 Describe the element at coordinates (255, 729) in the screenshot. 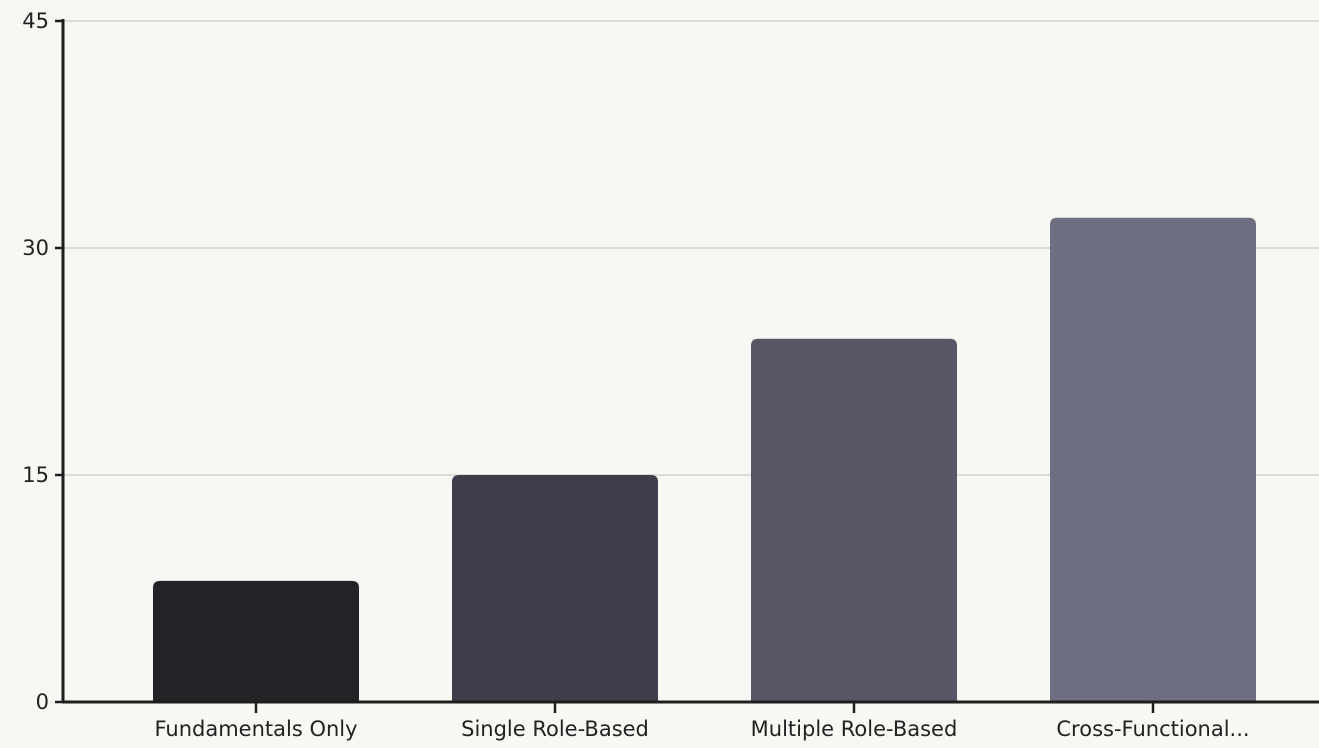

I see `x-tick-label: Fundamentals Only` at that location.